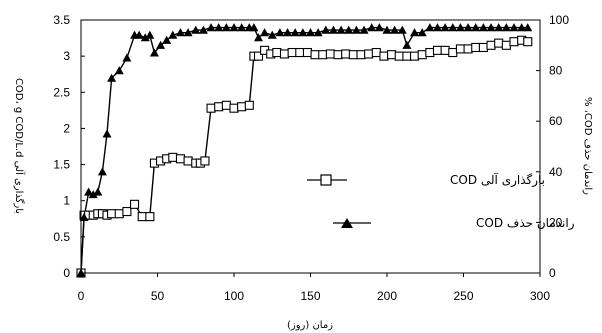 The image size is (602, 333). I want to click on x-tick-label: 250, so click(463, 296).